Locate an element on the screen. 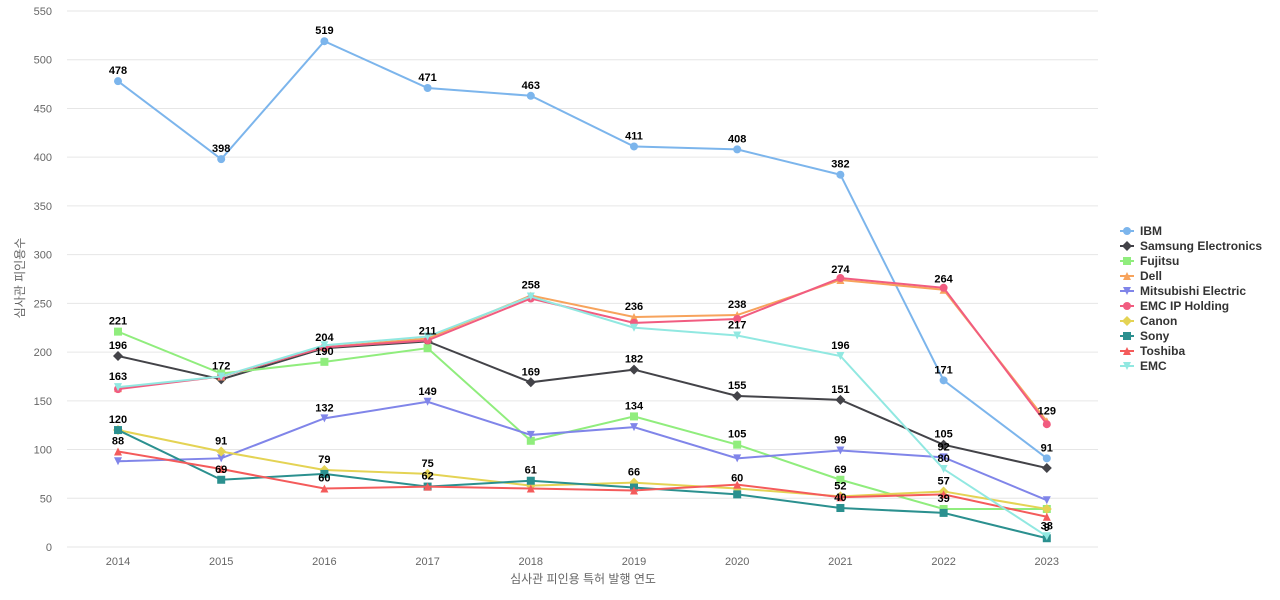  data-label: 149 is located at coordinates (427, 392).